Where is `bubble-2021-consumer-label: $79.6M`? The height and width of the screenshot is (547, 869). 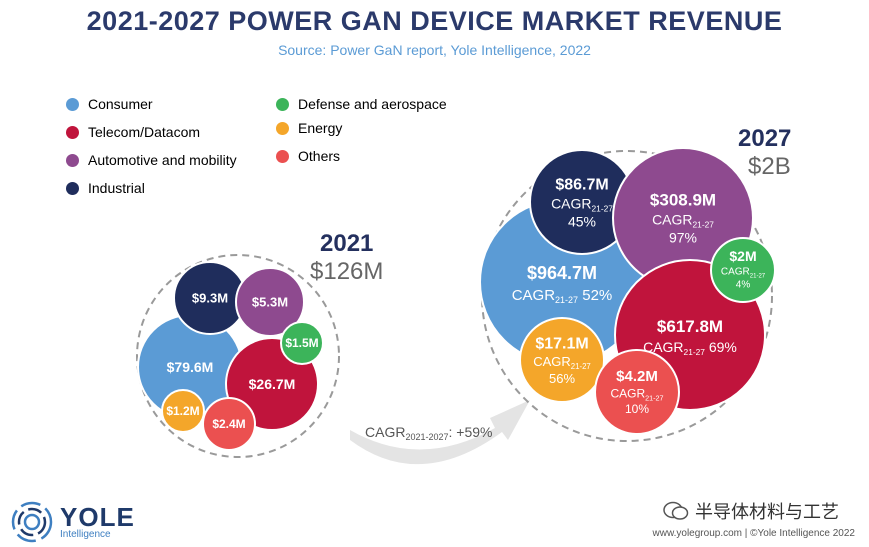
bubble-2021-consumer-label: $79.6M is located at coordinates (190, 367).